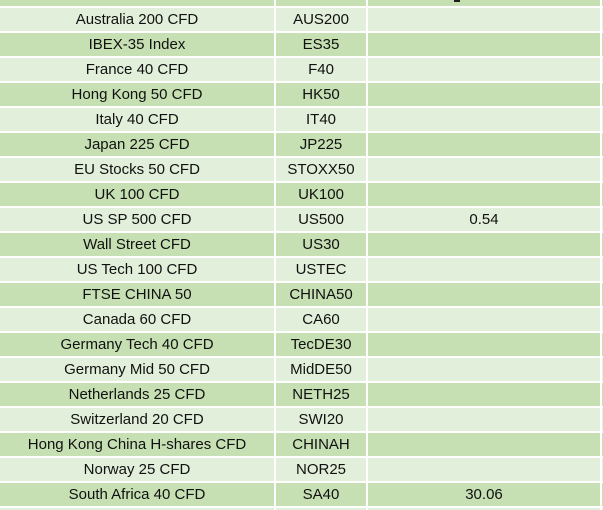 The height and width of the screenshot is (510, 603). Describe the element at coordinates (137, 44) in the screenshot. I see `instrument-name-cell: IBEX-35 Index` at that location.